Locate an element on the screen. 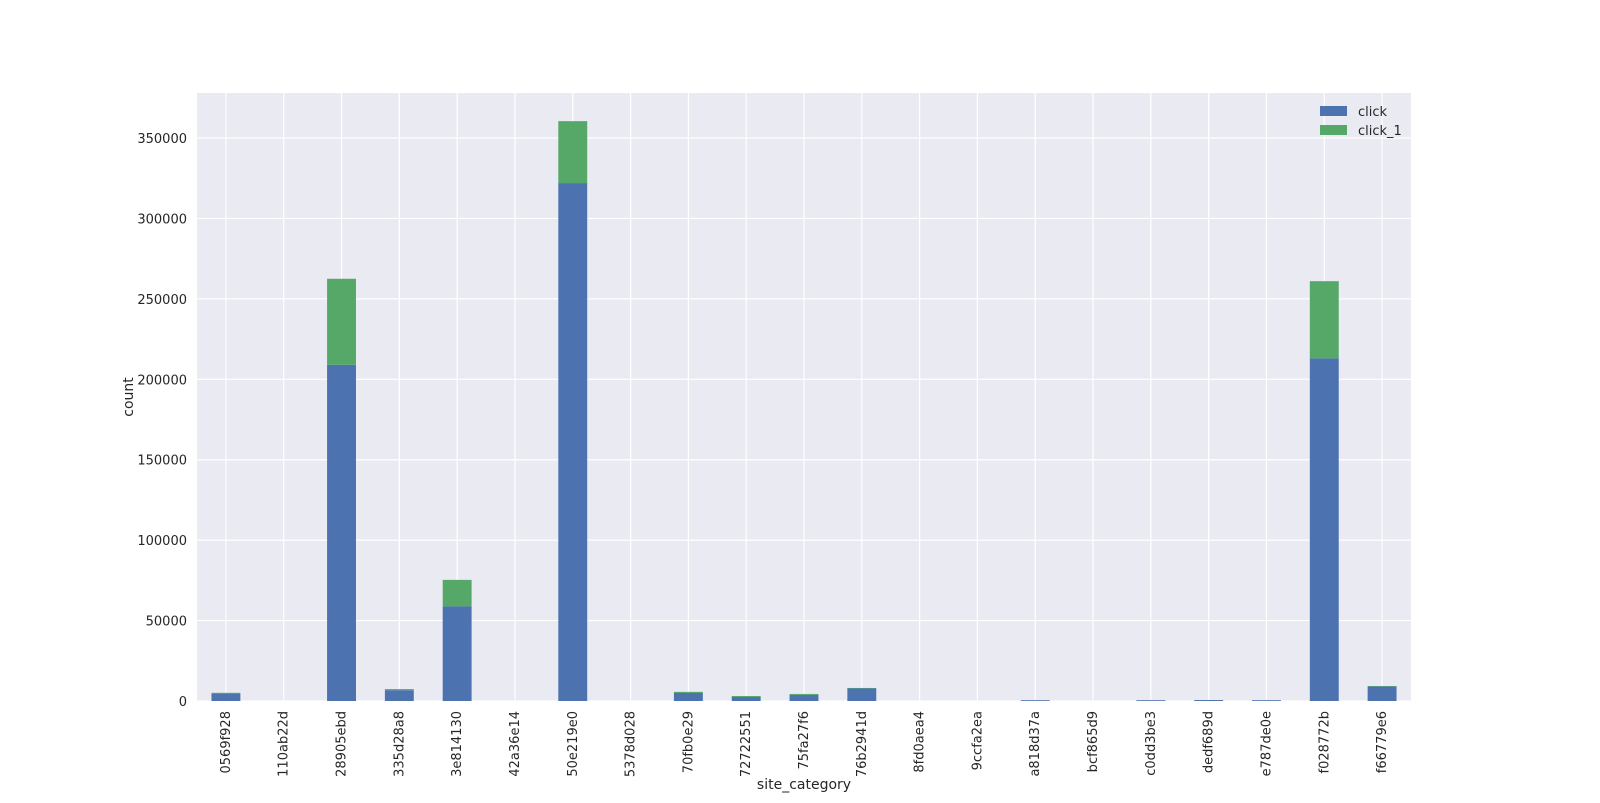 This screenshot has height=803, width=1600. bar-click_1-f028772b is located at coordinates (1324, 320).